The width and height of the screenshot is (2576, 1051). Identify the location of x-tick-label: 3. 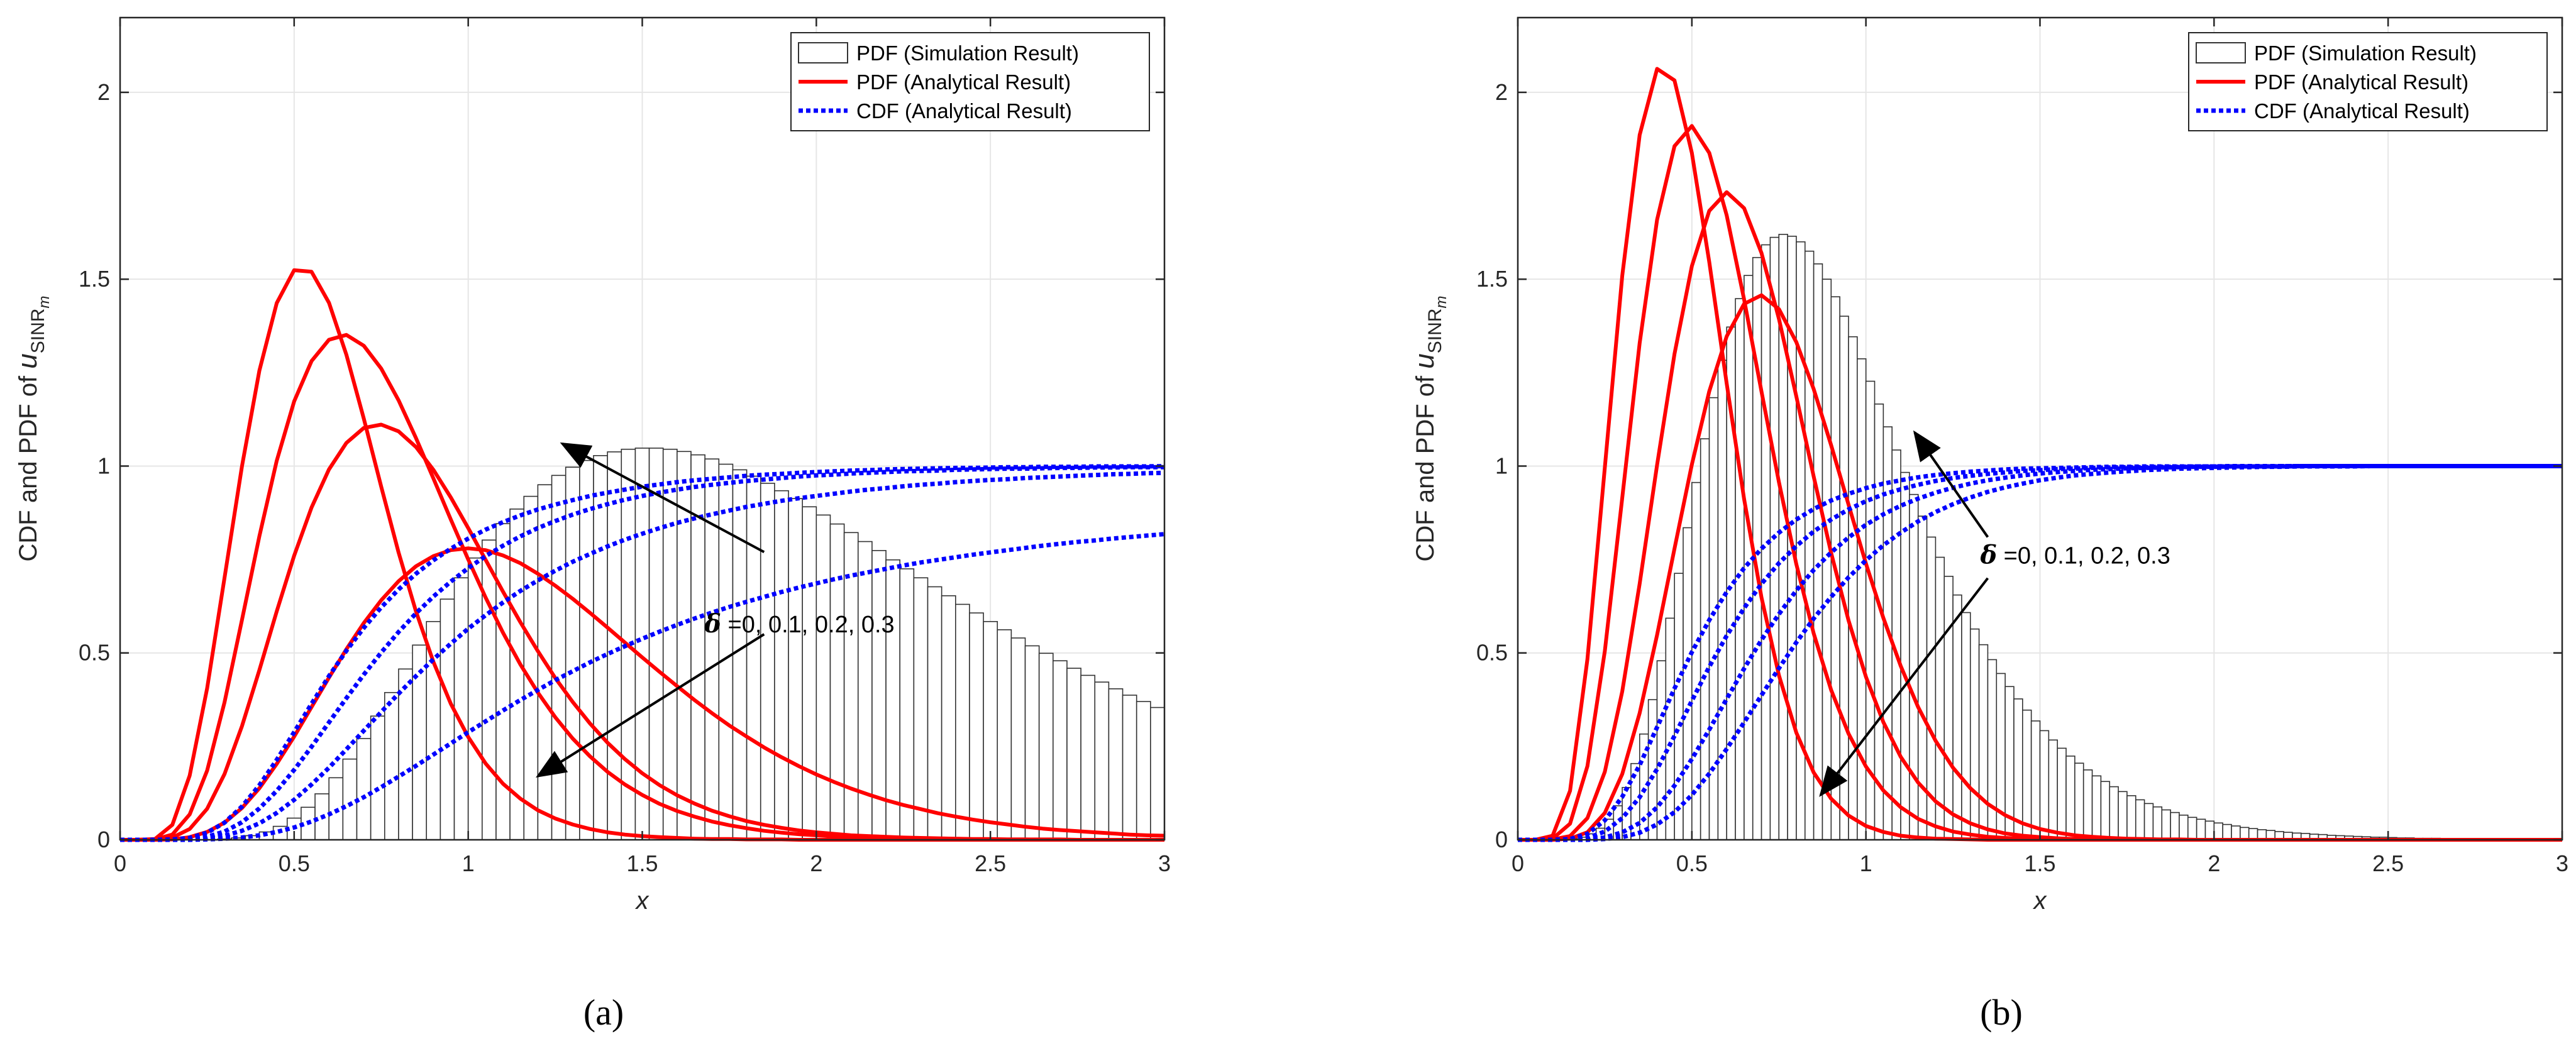
(2562, 863).